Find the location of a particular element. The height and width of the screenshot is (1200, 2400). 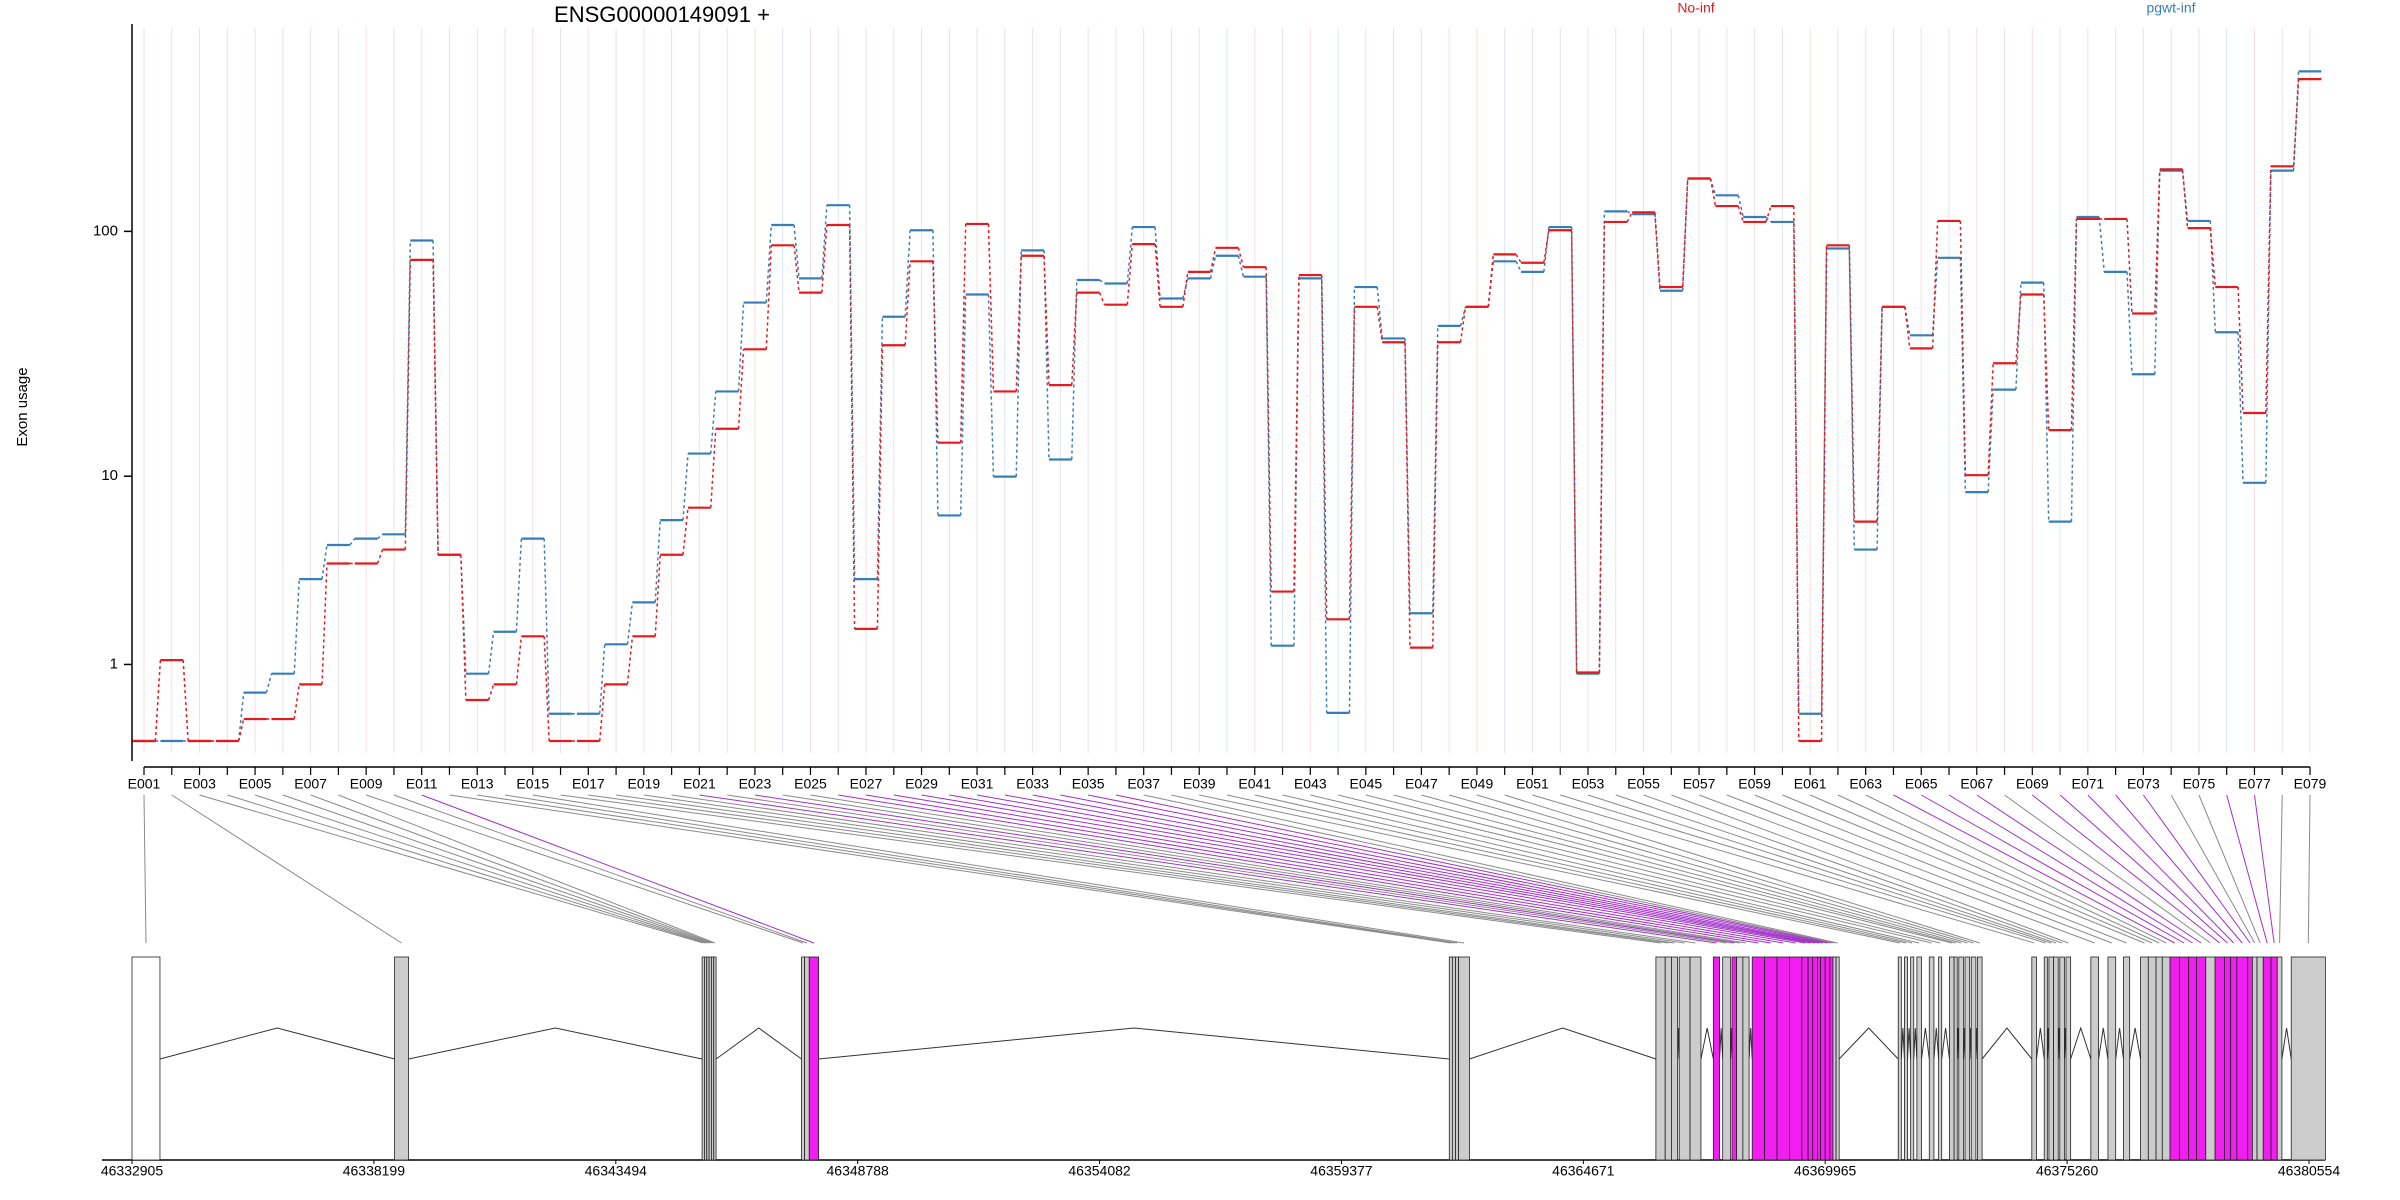

x-tick-label: E031 is located at coordinates (977, 784).